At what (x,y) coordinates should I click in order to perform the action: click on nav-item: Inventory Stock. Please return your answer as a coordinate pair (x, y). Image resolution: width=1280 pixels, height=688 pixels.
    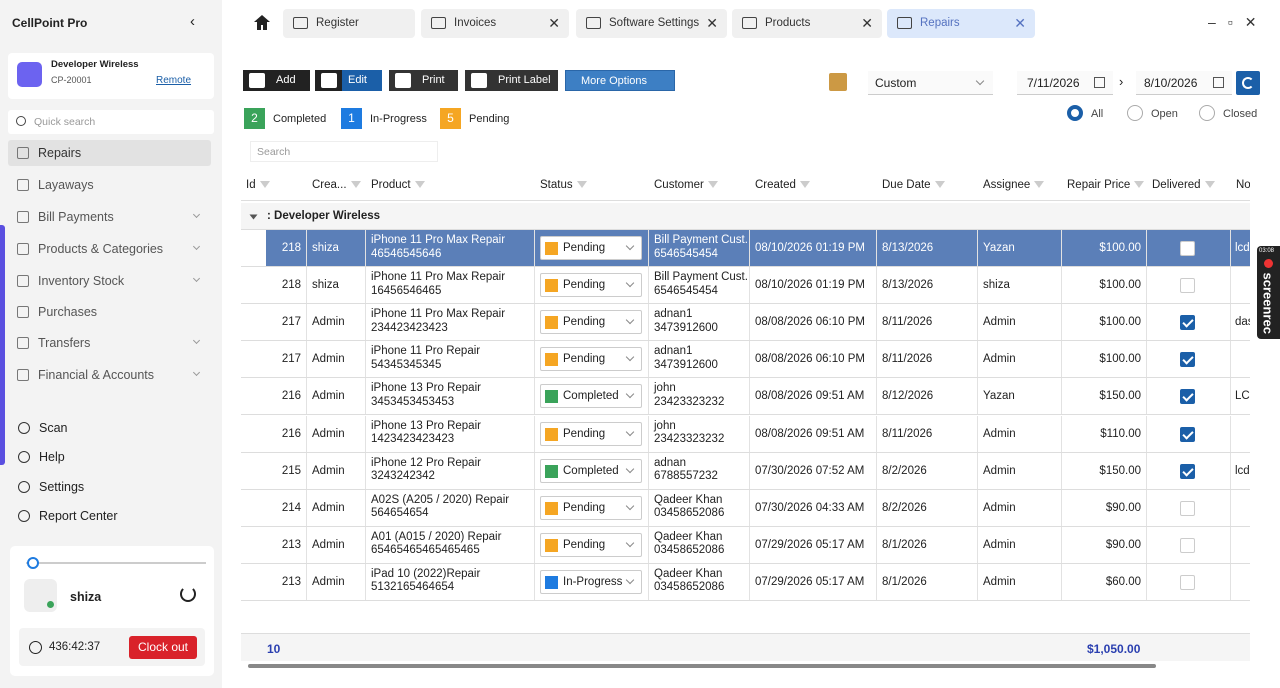
    Looking at the image, I should click on (109, 281).